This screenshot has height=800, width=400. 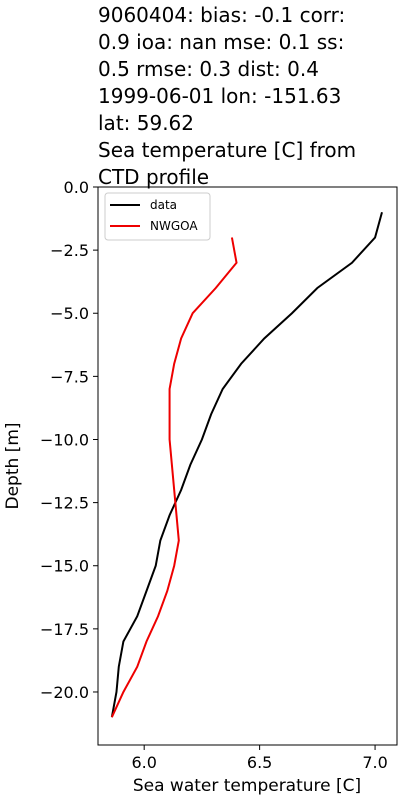 I want to click on chart-title: 9060404: bias: -0.1 corr:, so click(x=221, y=15).